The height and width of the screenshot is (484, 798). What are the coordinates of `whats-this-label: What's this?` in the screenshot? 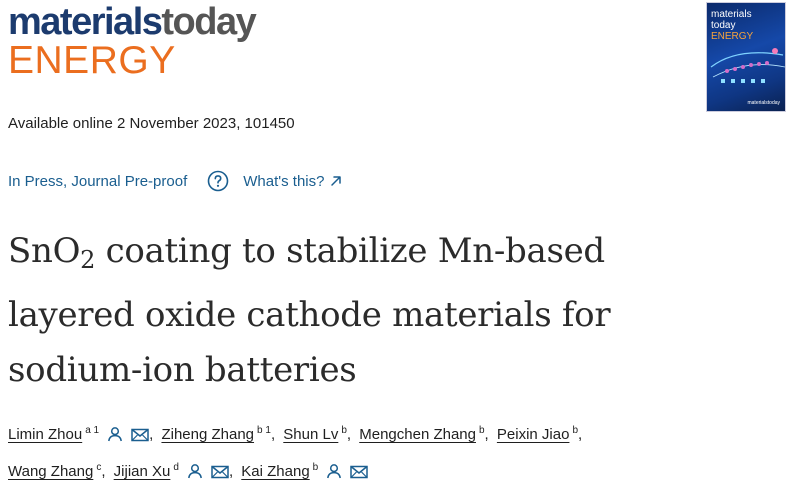 It's located at (284, 181).